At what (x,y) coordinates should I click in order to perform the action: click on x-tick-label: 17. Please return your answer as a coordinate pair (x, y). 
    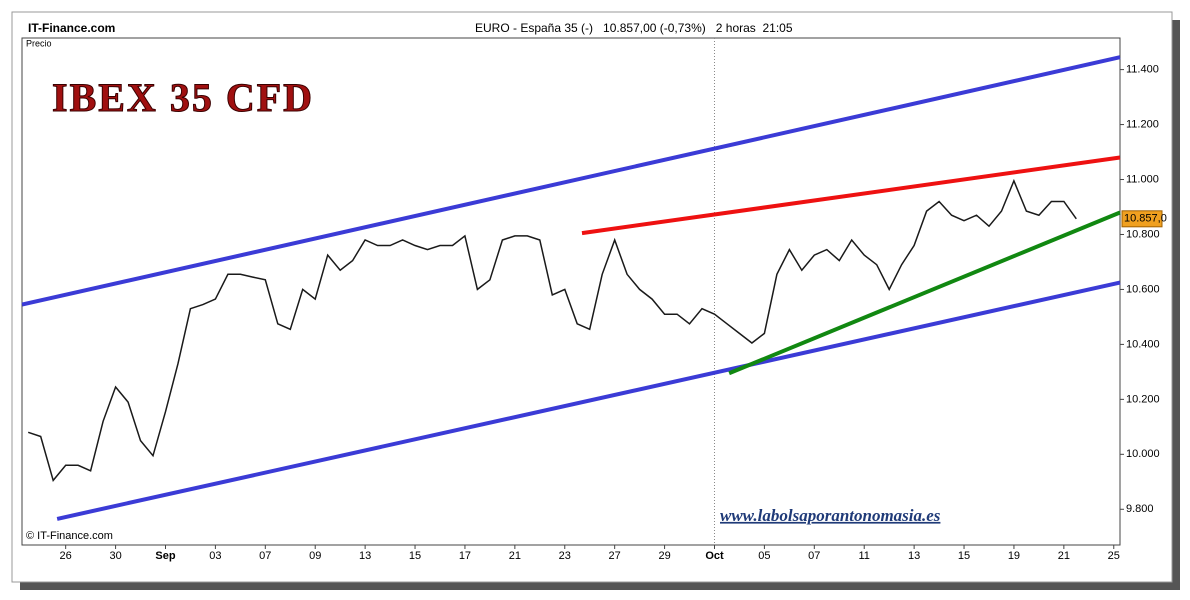
    Looking at the image, I should click on (465, 556).